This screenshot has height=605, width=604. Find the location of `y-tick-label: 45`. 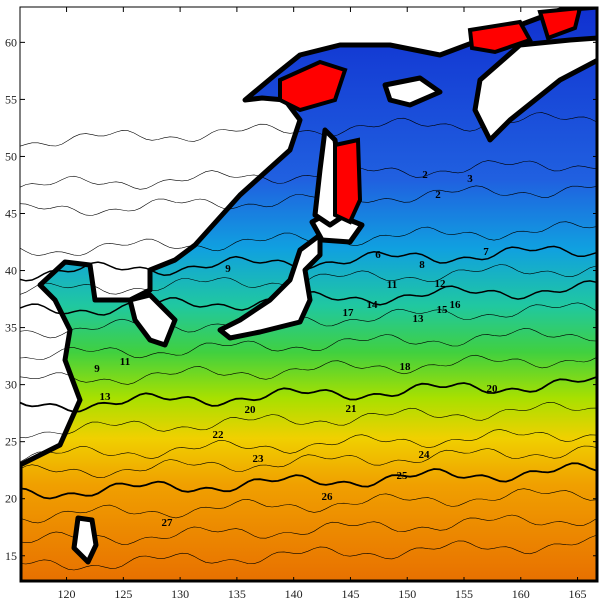

y-tick-label: 45 is located at coordinates (11, 213).